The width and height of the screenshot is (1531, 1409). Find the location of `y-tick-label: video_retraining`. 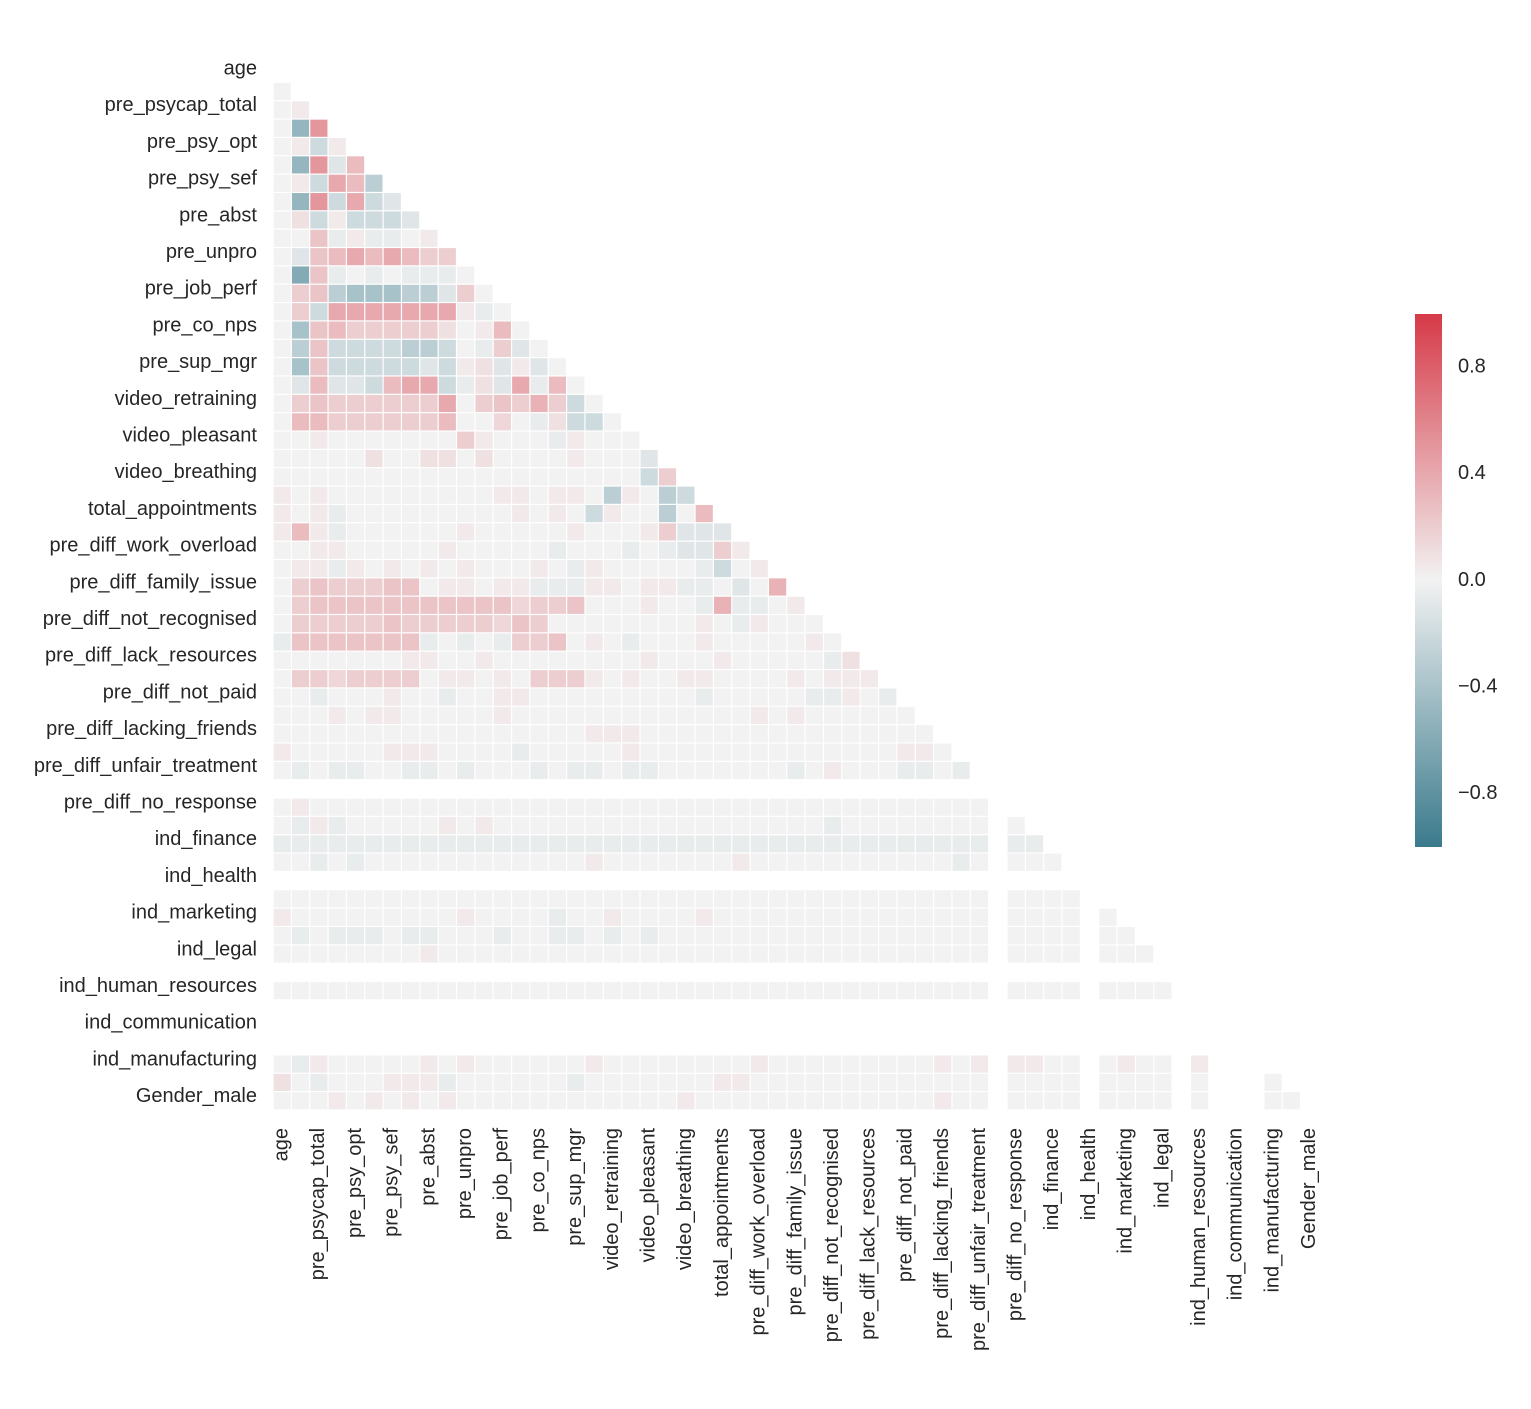

y-tick-label: video_retraining is located at coordinates (186, 399).